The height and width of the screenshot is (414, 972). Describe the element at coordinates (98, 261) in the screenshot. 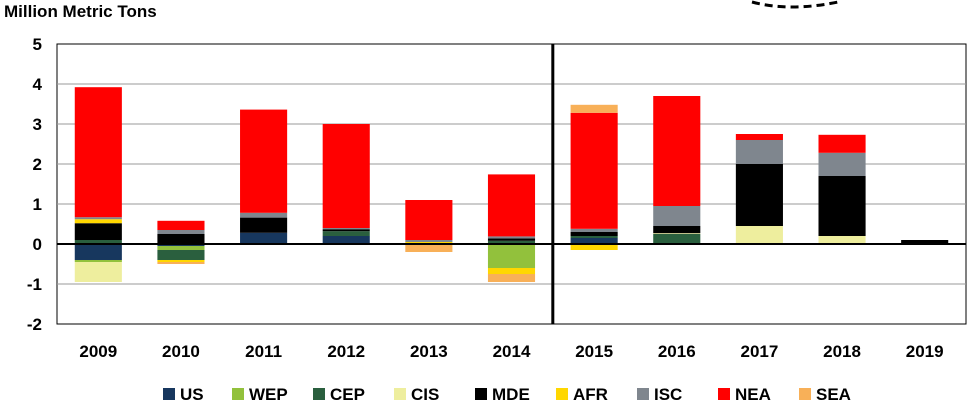

I see `bar-segment-wep-2009` at that location.